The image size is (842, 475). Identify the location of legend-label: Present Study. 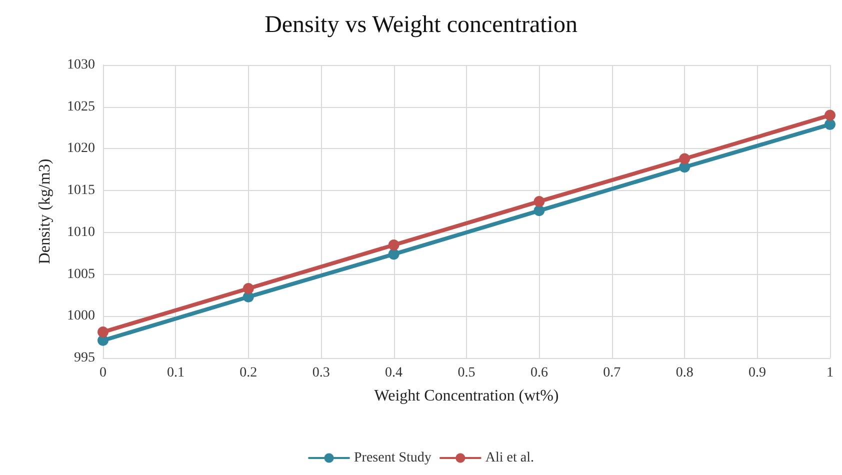
(393, 458).